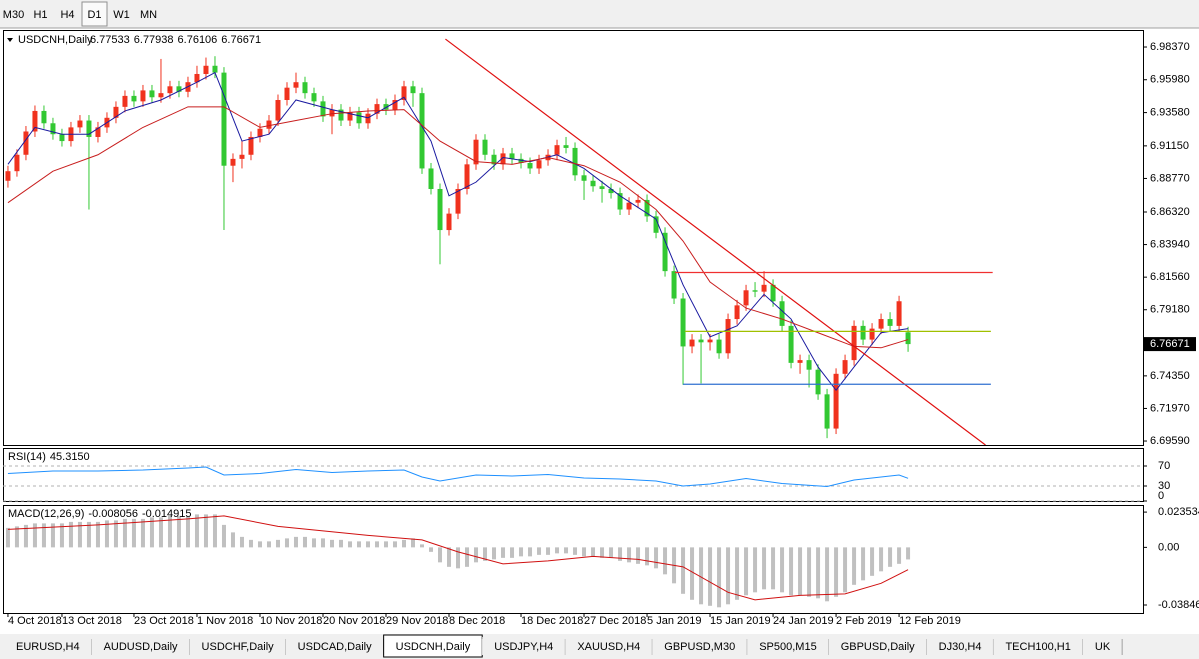 The height and width of the screenshot is (659, 1199). Describe the element at coordinates (148, 15) in the screenshot. I see `timeframe-button: MN` at that location.